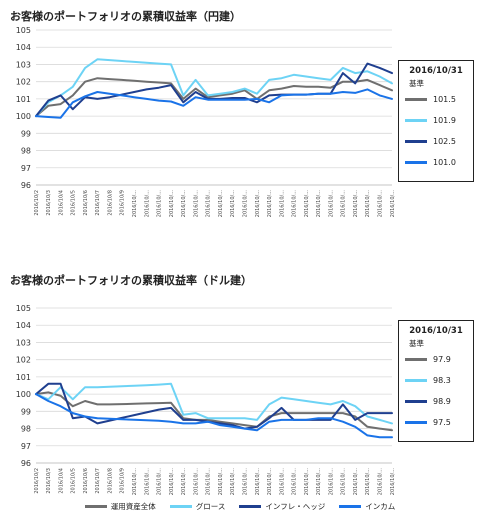 The image size is (480, 525). I want to click on legend-value: 98.3, so click(442, 380).